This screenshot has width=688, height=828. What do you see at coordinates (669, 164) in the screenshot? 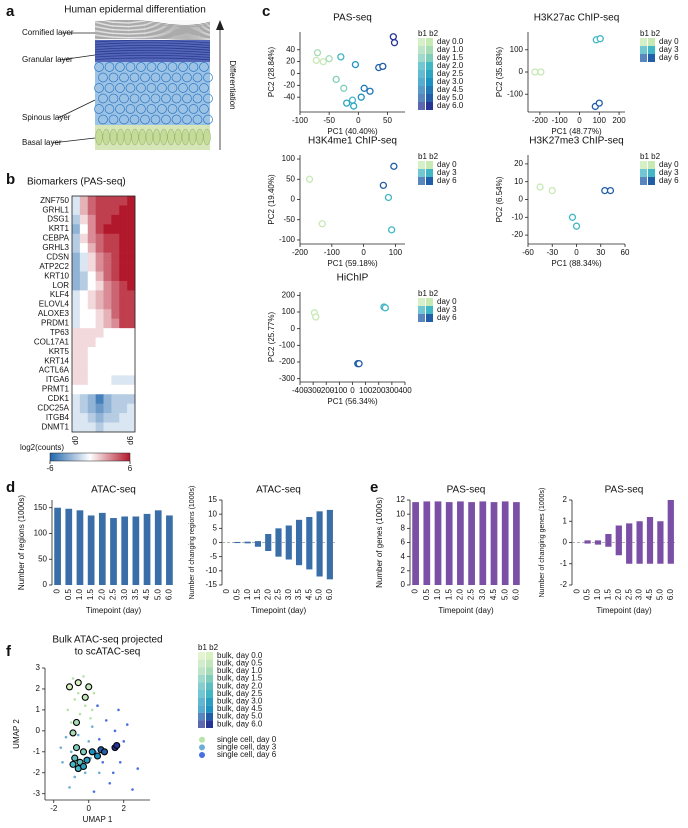
I see `legend-label: day 0` at bounding box center [669, 164].